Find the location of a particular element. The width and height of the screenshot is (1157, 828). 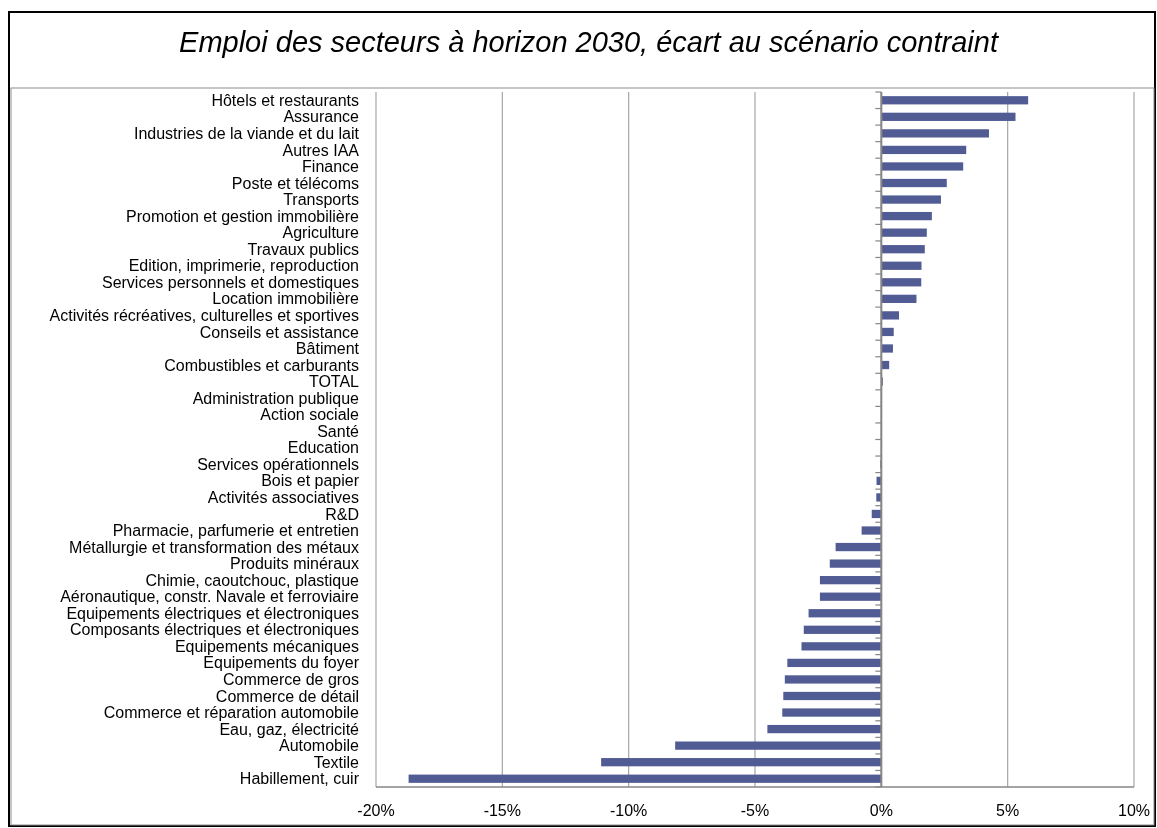

y-tick-label: Commerce et réparation automobile is located at coordinates (231, 713).